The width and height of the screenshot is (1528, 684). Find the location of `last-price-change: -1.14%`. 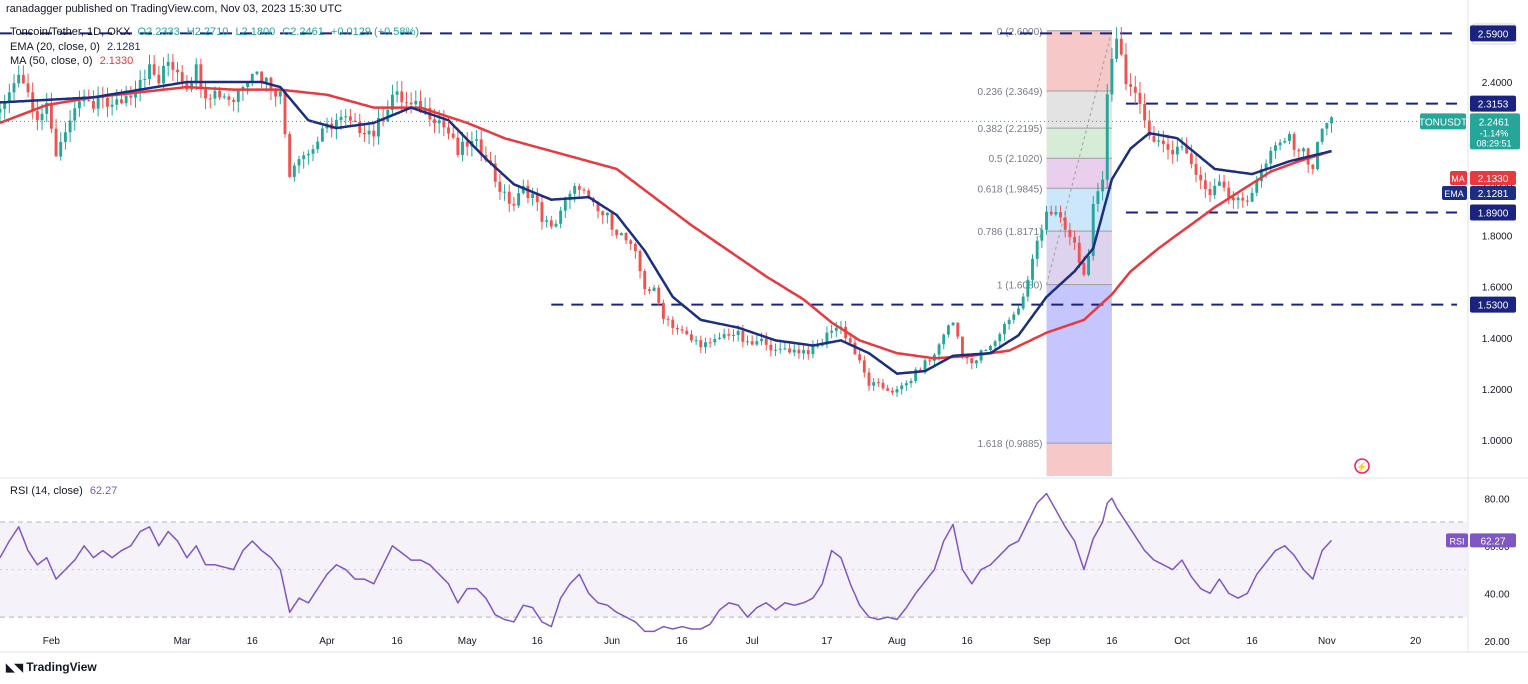

last-price-change: -1.14% is located at coordinates (1494, 133).